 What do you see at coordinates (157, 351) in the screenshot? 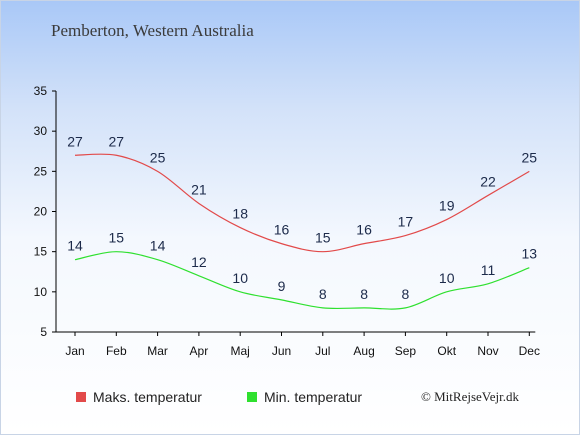
I see `x-tick-label-mar: Mar` at bounding box center [157, 351].